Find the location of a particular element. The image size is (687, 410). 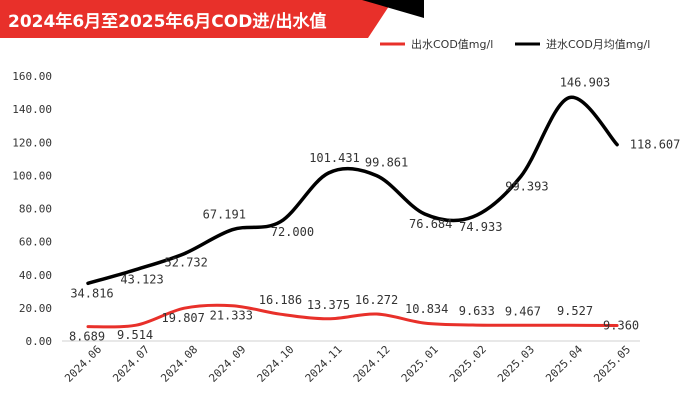

x-tick-label: 2024.10 is located at coordinates (276, 364).